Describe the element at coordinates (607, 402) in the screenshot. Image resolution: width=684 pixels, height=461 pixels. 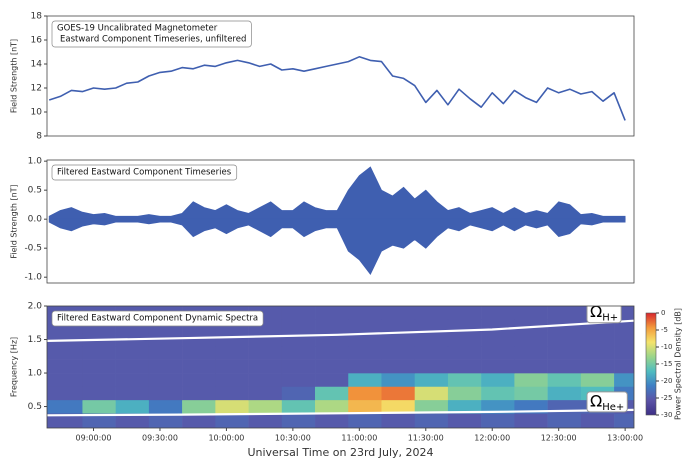
I see `annotation-box` at that location.